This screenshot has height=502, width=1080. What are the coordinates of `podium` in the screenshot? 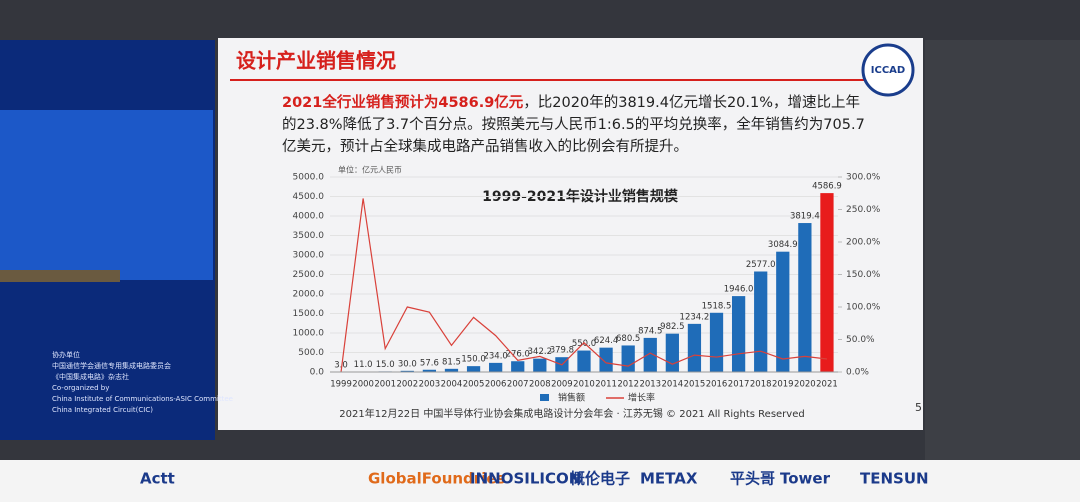 It's located at (60, 276).